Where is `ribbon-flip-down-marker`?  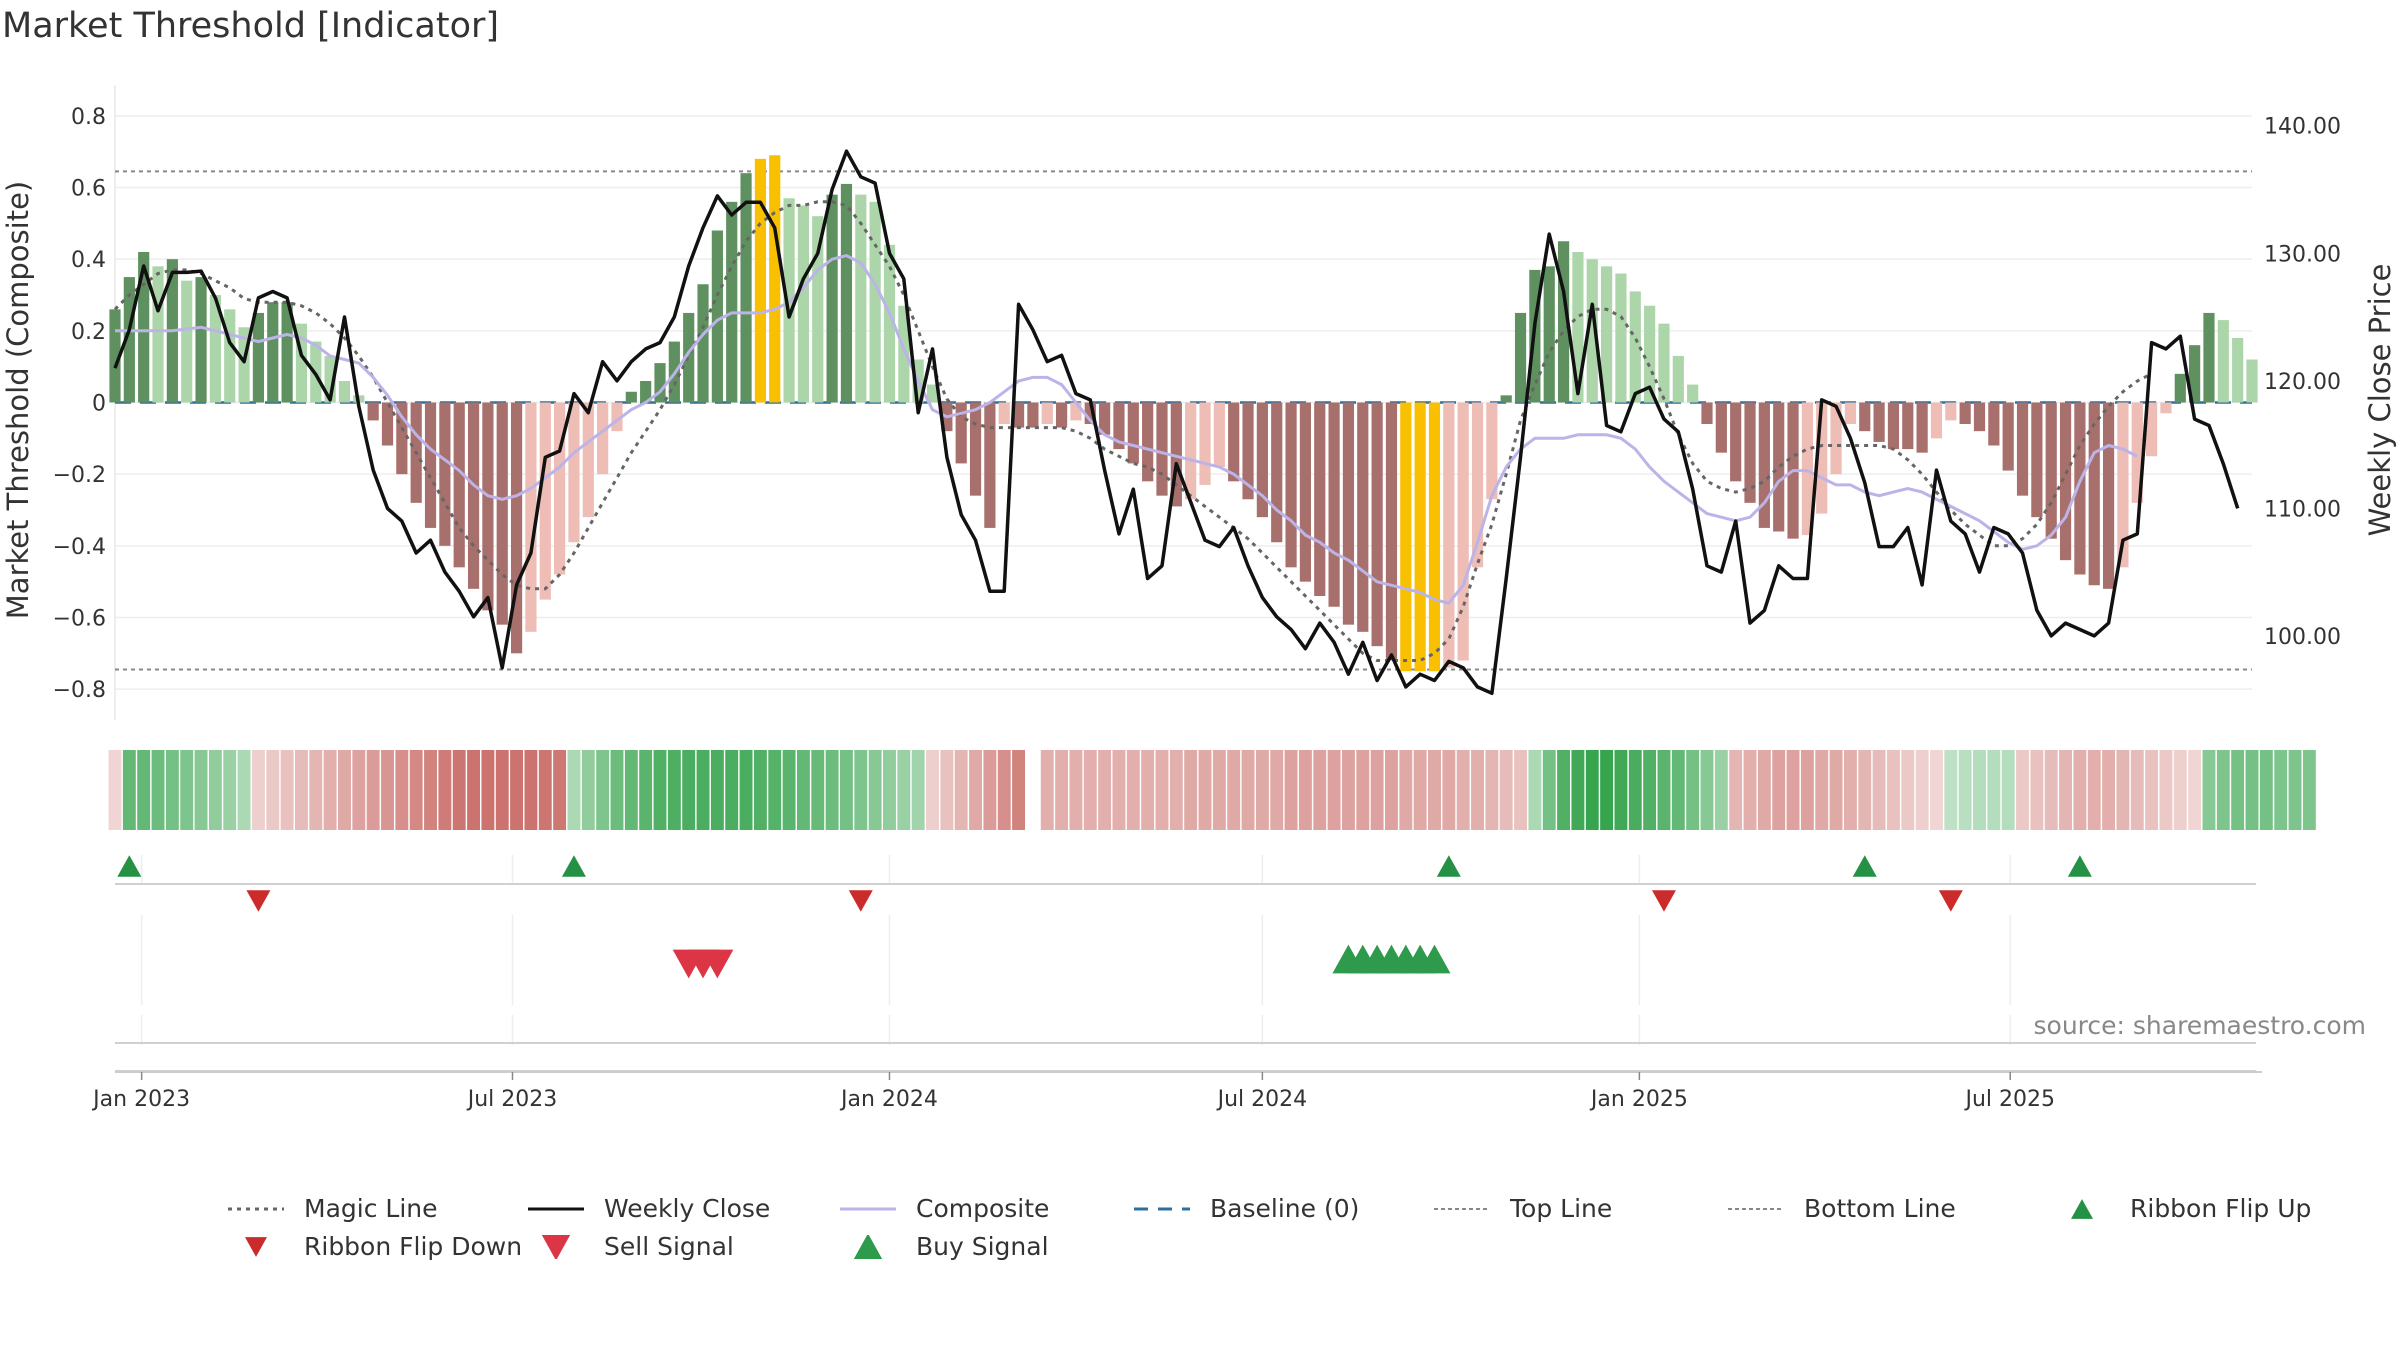 ribbon-flip-down-marker is located at coordinates (1950, 901).